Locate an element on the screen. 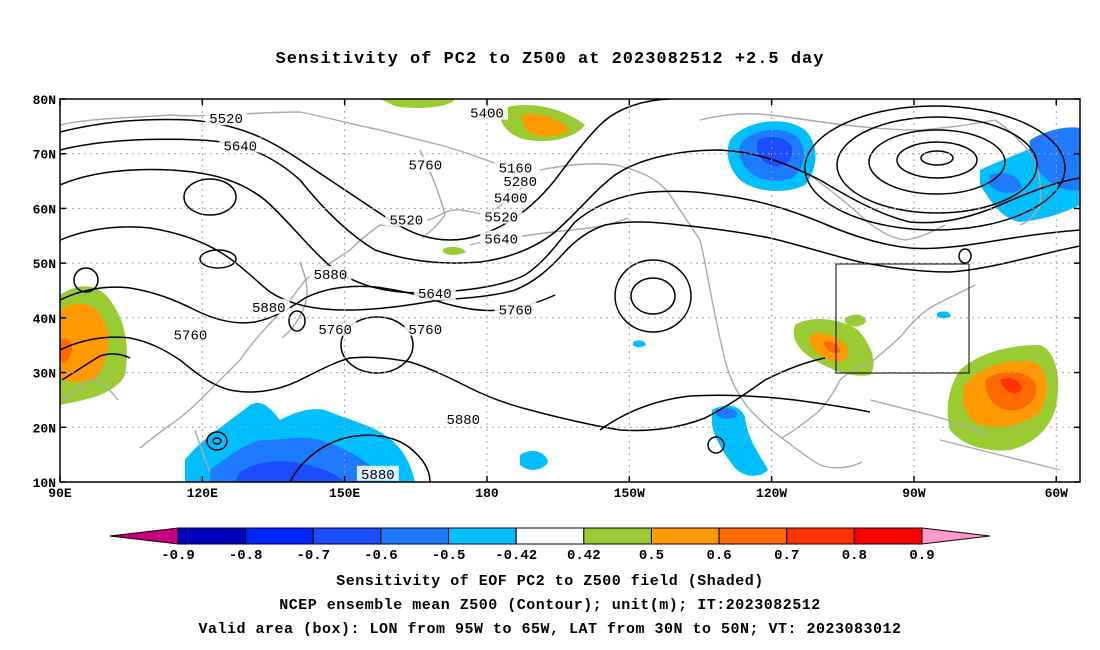  shade-negative-mexico is located at coordinates (740, 440).